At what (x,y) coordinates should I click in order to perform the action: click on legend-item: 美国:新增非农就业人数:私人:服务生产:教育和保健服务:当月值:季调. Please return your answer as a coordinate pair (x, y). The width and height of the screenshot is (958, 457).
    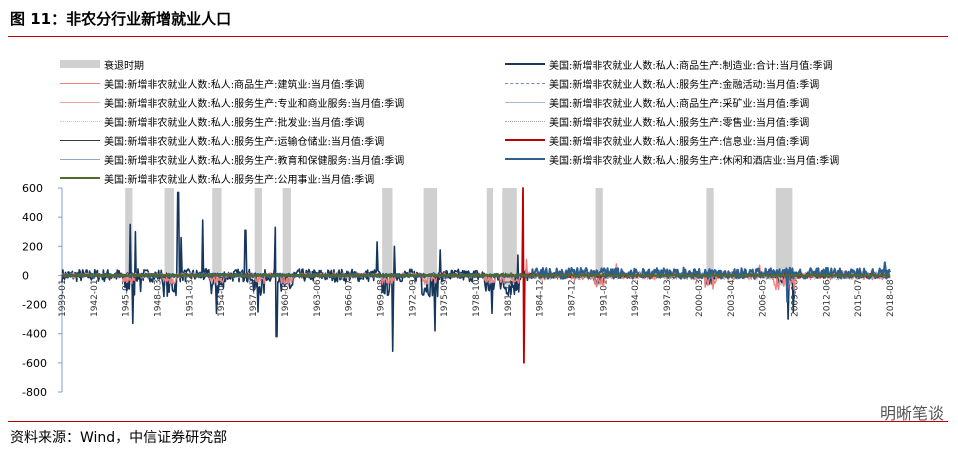
    Looking at the image, I should click on (232, 159).